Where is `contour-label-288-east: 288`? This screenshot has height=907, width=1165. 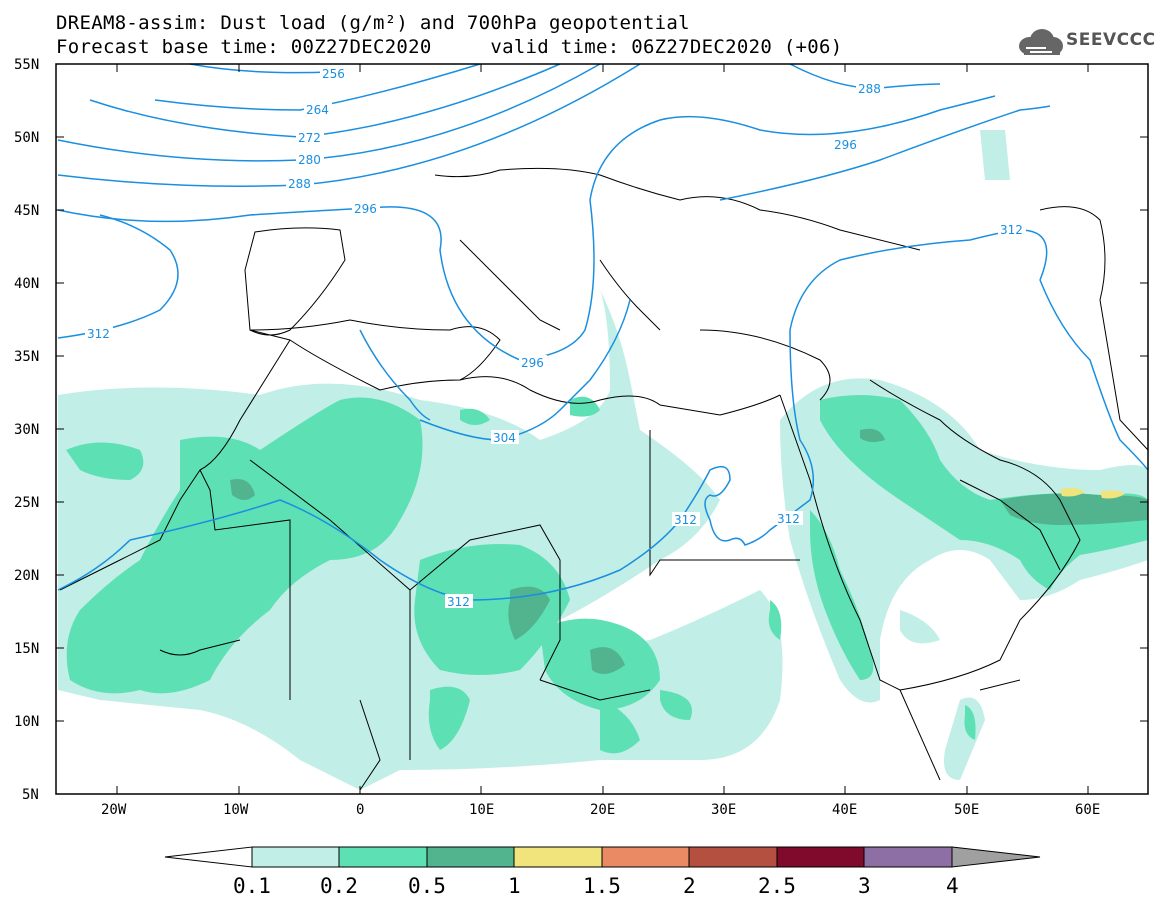
contour-label-288-east: 288 is located at coordinates (869, 89).